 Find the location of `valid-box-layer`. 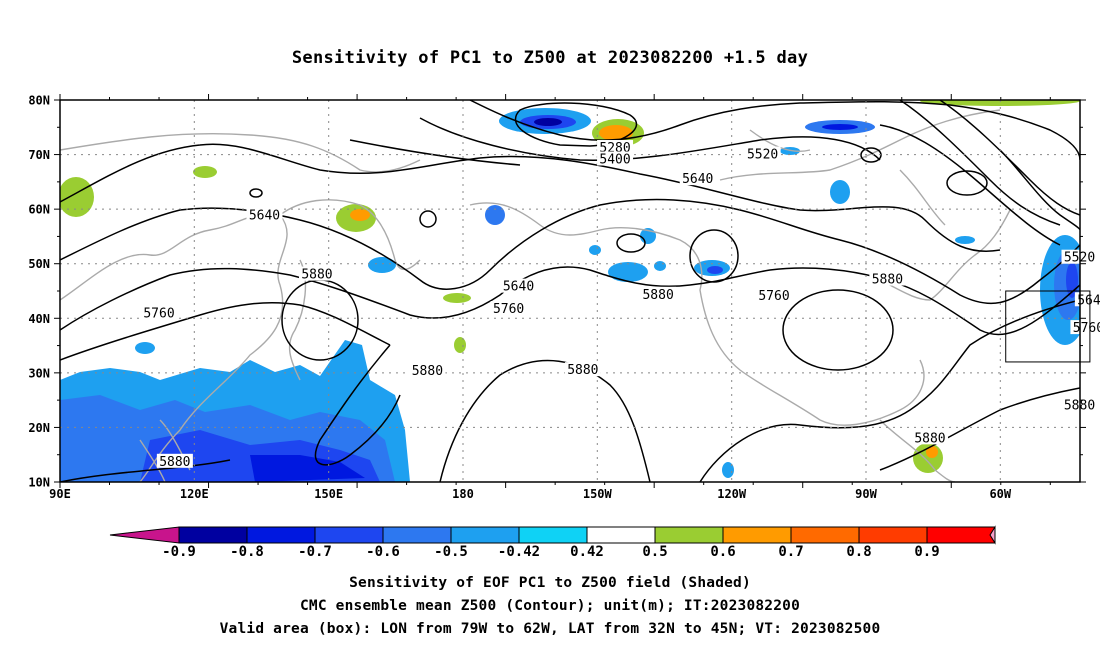

valid-box-layer is located at coordinates (1048, 326).